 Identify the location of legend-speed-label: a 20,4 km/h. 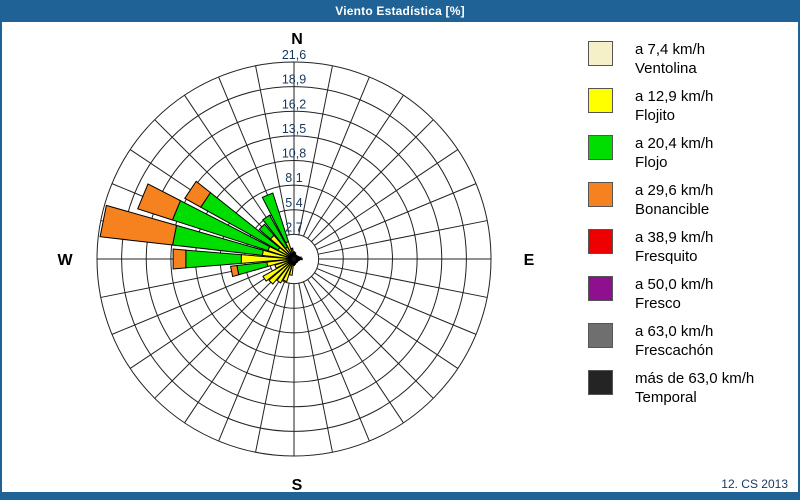
(674, 143).